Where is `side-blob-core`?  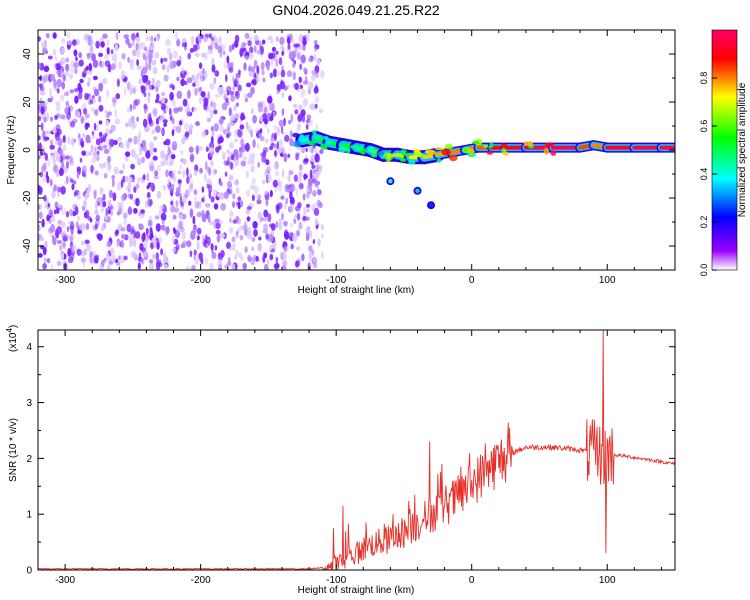
side-blob-core is located at coordinates (417, 190).